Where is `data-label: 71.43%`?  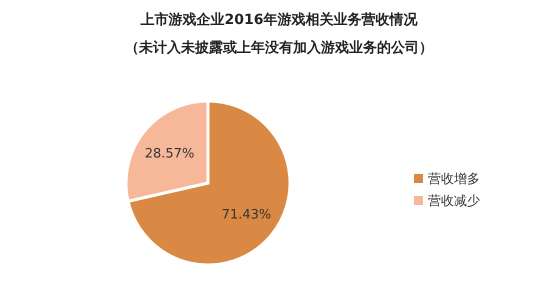
data-label: 71.43% is located at coordinates (247, 215).